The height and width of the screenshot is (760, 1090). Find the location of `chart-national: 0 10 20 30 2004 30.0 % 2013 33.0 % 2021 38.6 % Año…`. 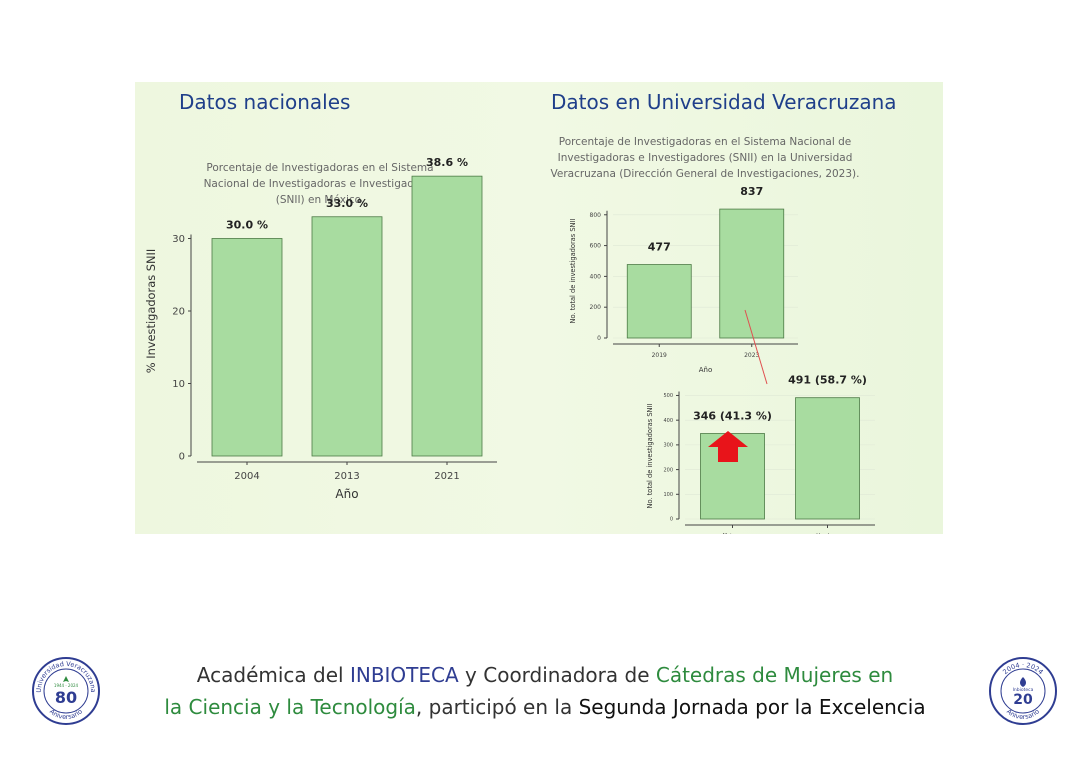

chart-national: 0 10 20 30 2004 30.0 % 2013 33.0 % 2021 38.6 % Año… is located at coordinates (320, 328).